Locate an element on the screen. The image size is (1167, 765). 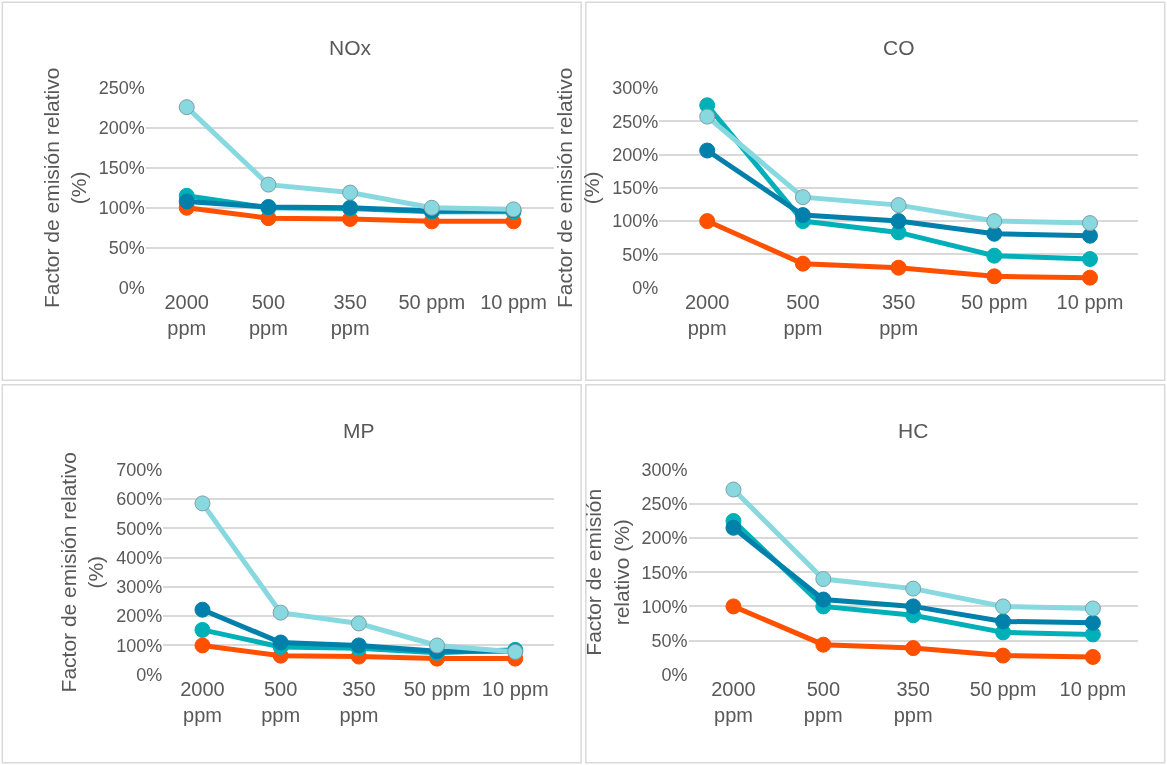
chart-title: MP is located at coordinates (359, 430).